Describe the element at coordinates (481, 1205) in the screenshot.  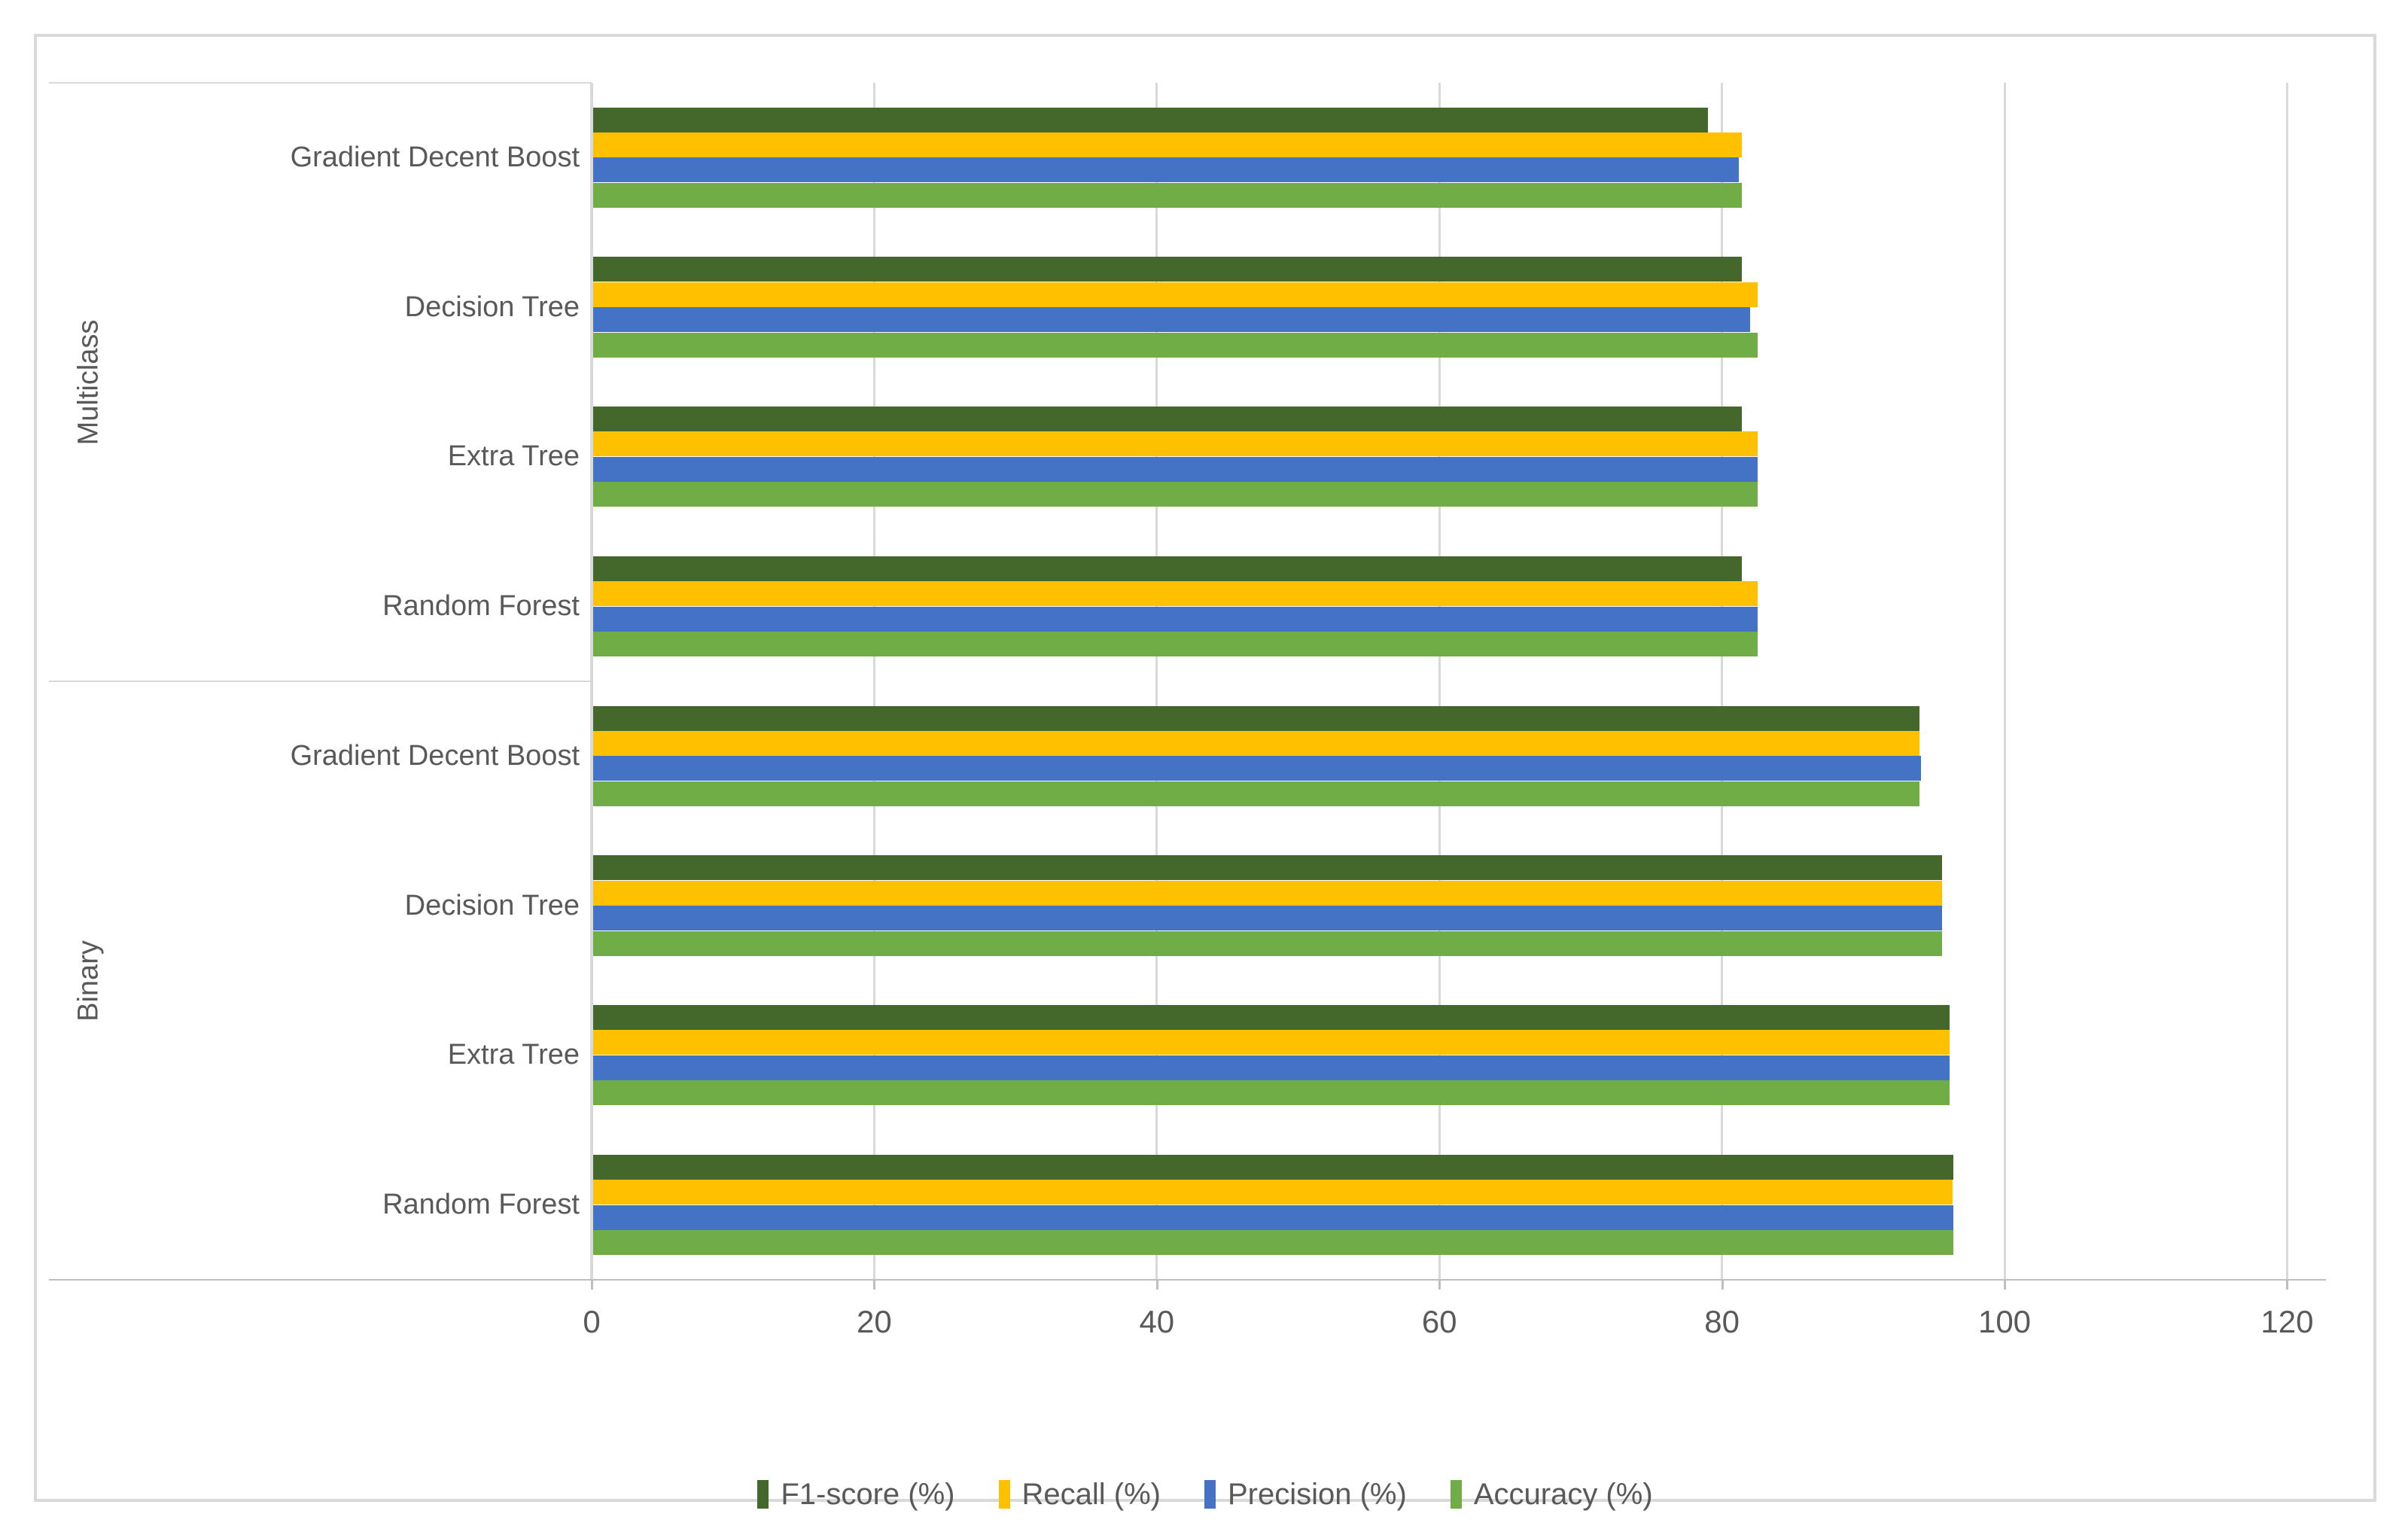
I see `category-label-7: Random Forest` at that location.